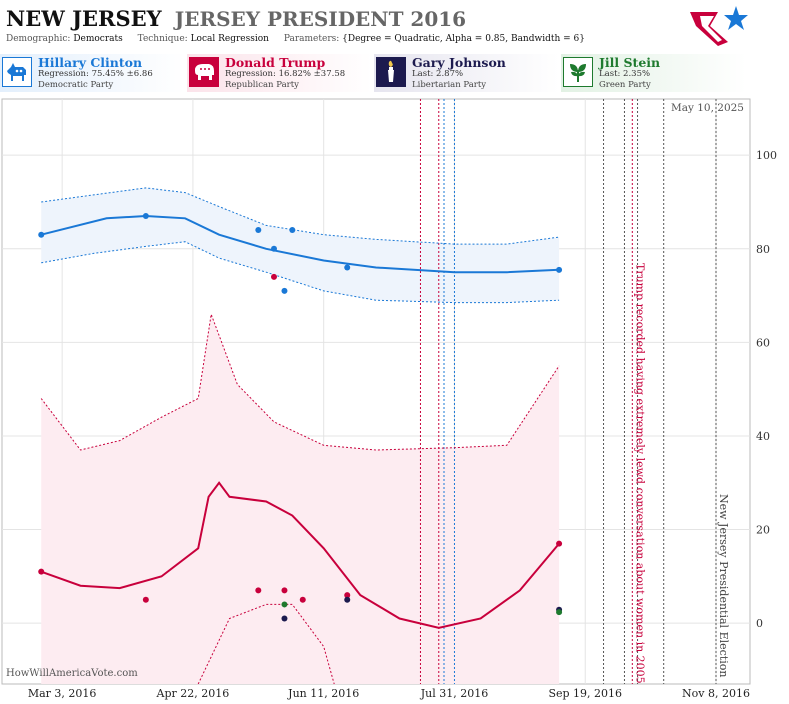 This screenshot has height=704, width=789. What do you see at coordinates (62, 693) in the screenshot?
I see `x-tick-label: Mar 3, 2016` at bounding box center [62, 693].